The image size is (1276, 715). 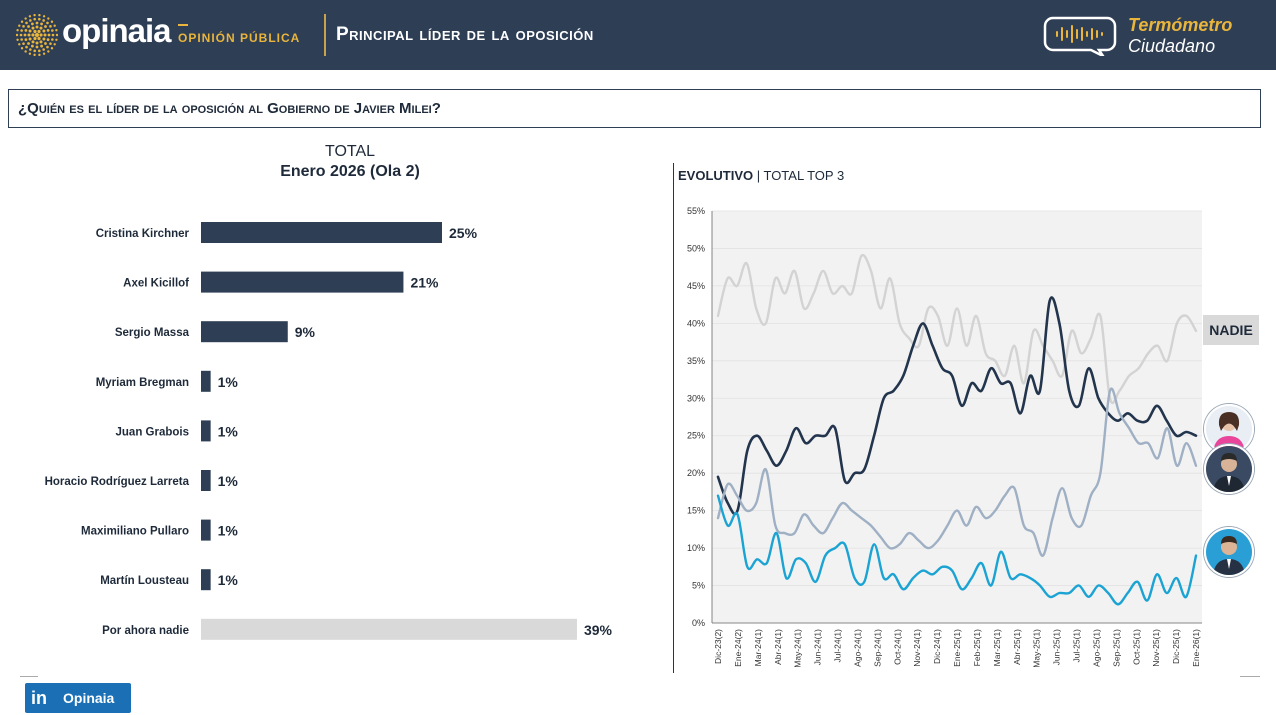 What do you see at coordinates (758, 647) in the screenshot?
I see `x-tick-label: Mar-24(1)` at bounding box center [758, 647].